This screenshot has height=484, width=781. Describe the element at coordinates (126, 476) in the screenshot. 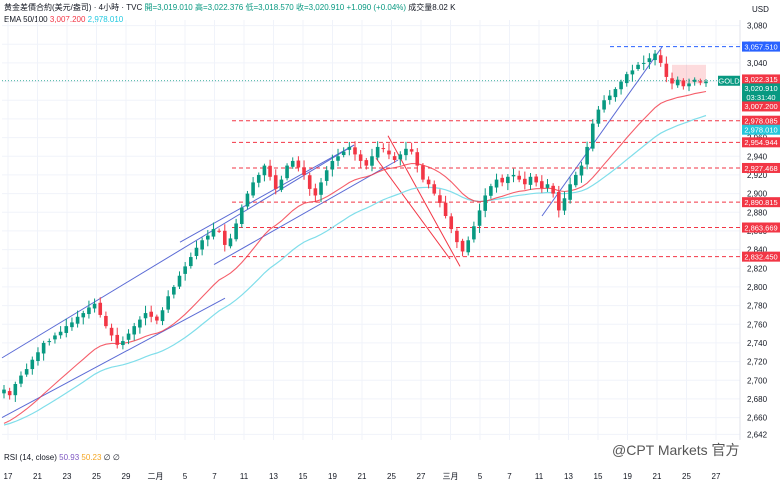

I see `x-tick-label: 29` at that location.